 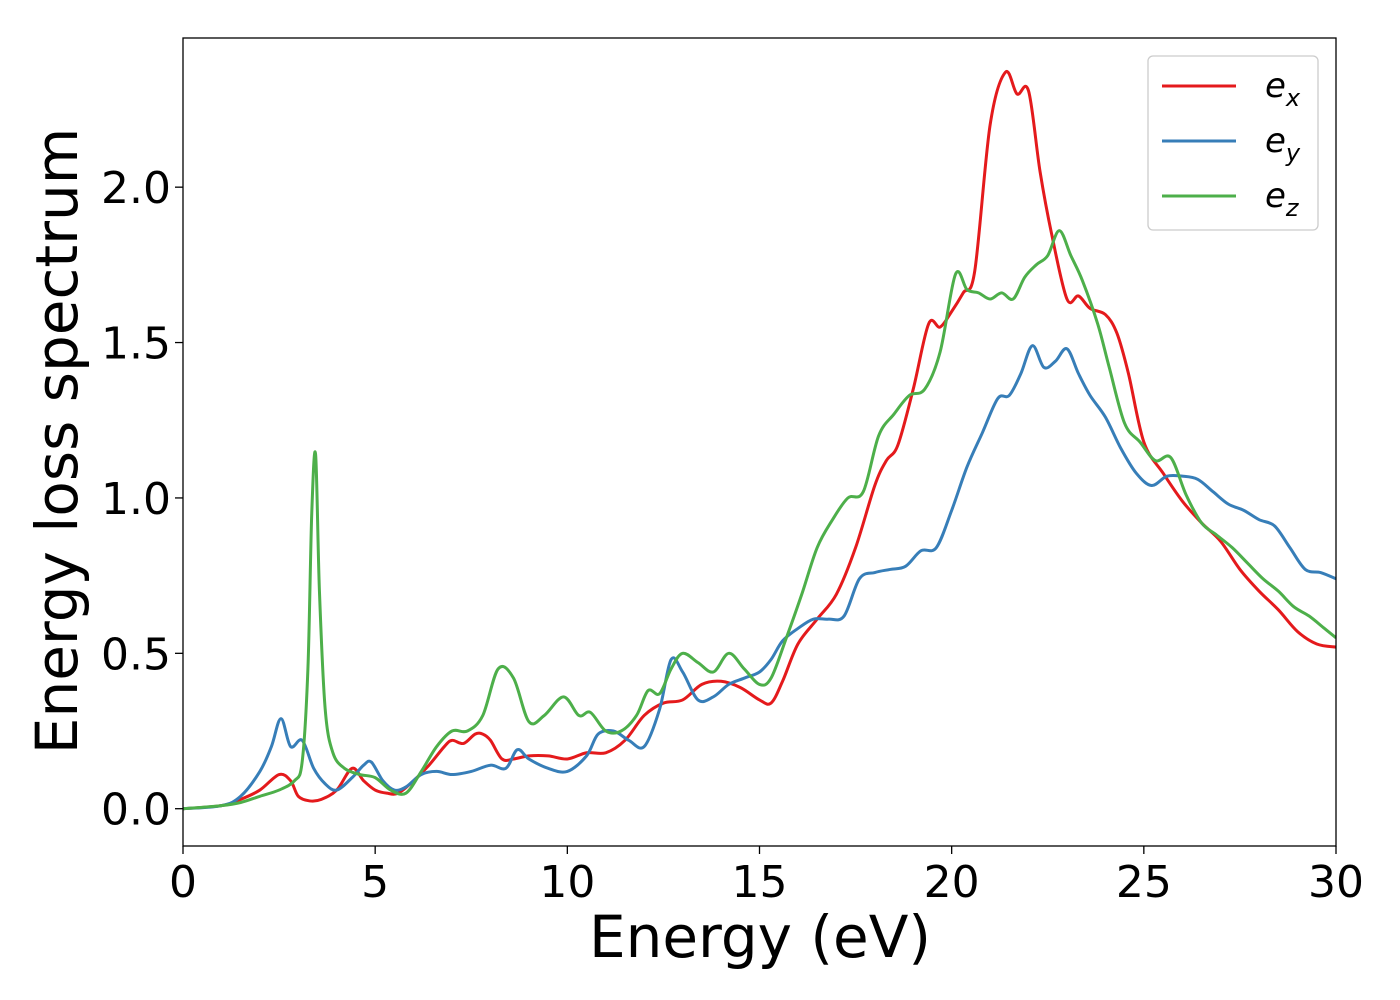 What do you see at coordinates (1336, 882) in the screenshot?
I see `x-tick-label: 30` at bounding box center [1336, 882].